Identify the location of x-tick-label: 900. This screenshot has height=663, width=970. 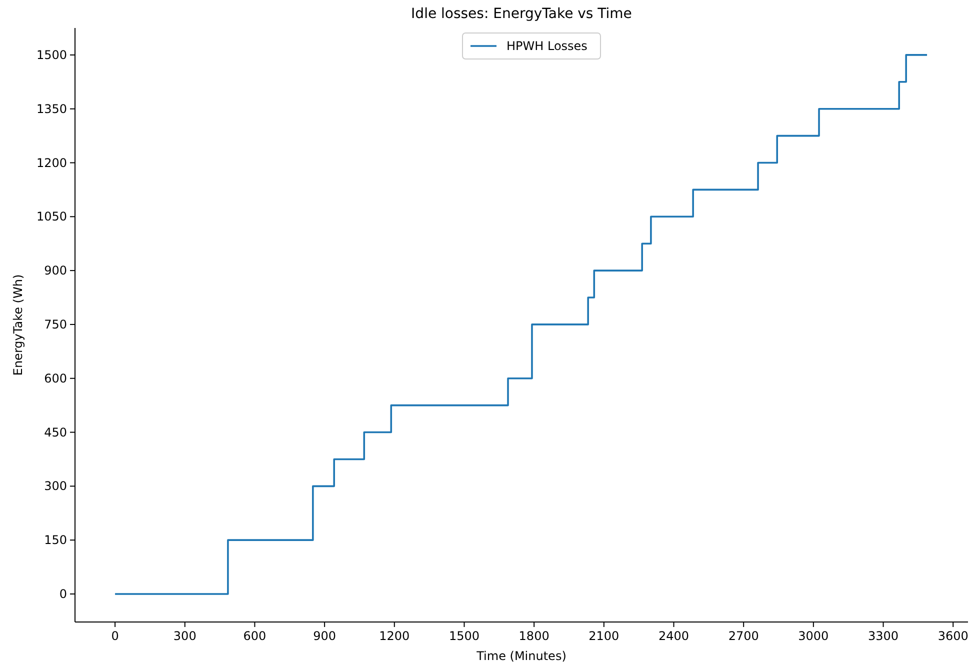
(324, 636).